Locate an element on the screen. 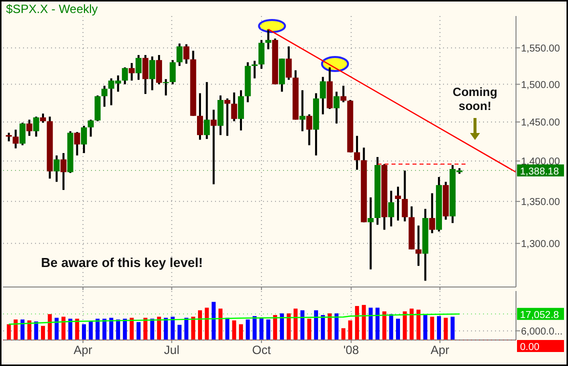 This screenshot has width=568, height=366. ref-line-label: 17,052.8 is located at coordinates (540, 315).